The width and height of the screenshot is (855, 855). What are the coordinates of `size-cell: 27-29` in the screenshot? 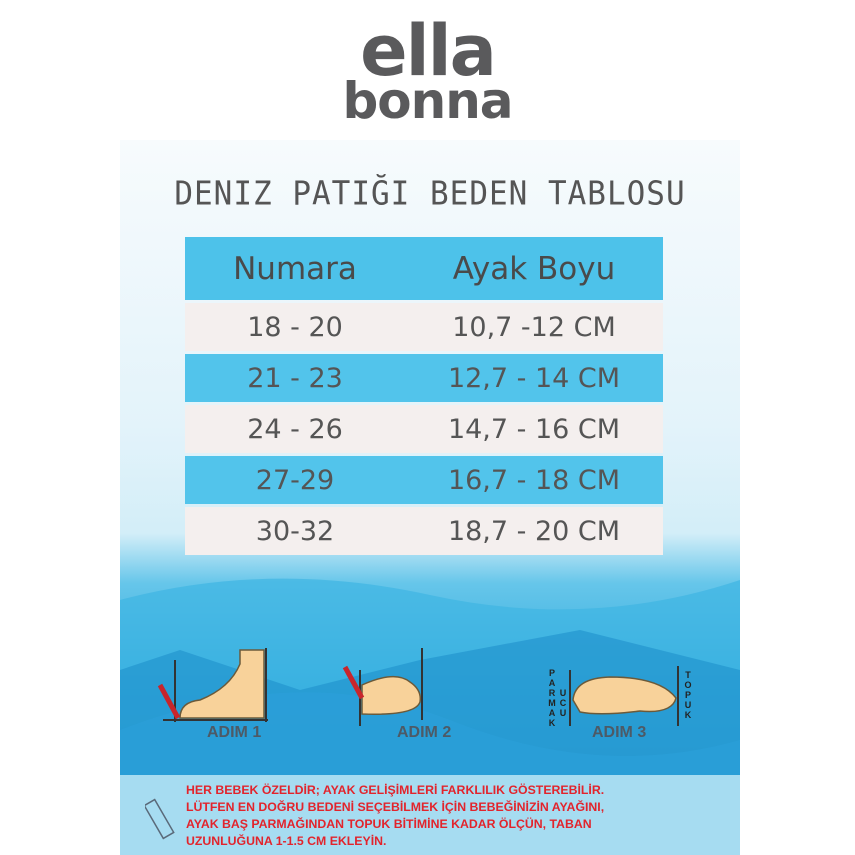 It's located at (295, 480).